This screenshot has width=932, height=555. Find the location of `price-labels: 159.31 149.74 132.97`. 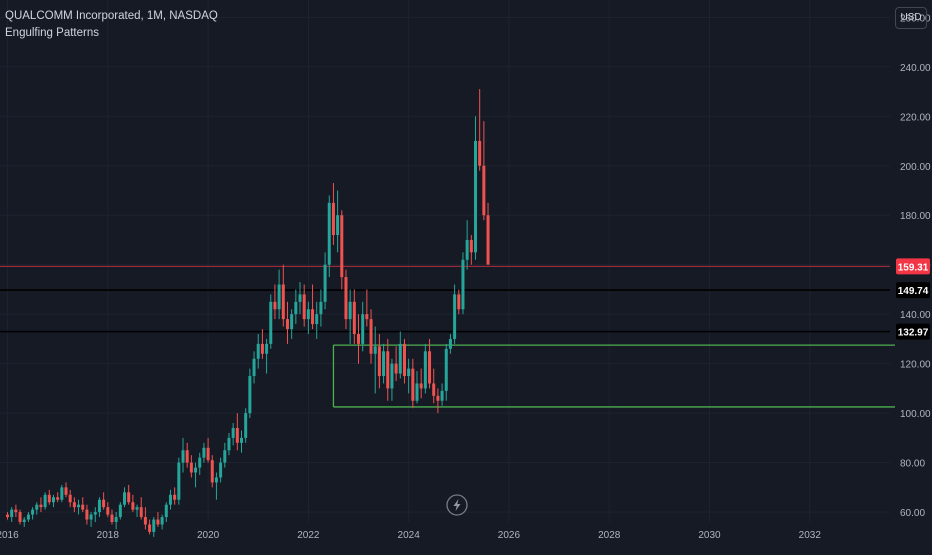

price-labels: 159.31 149.74 132.97 is located at coordinates (913, 299).